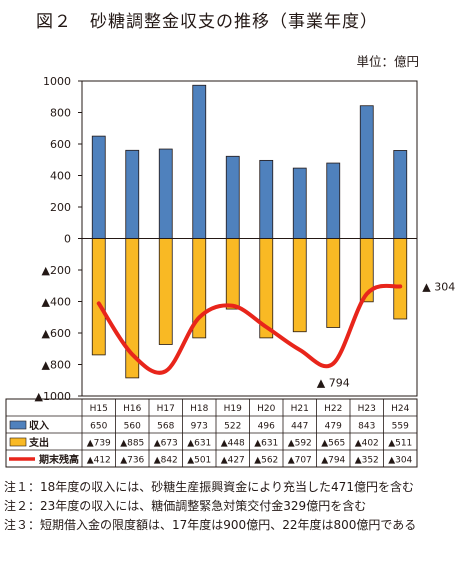 The width and height of the screenshot is (455, 581). I want to click on data-table-cell: ▲352, so click(367, 461).